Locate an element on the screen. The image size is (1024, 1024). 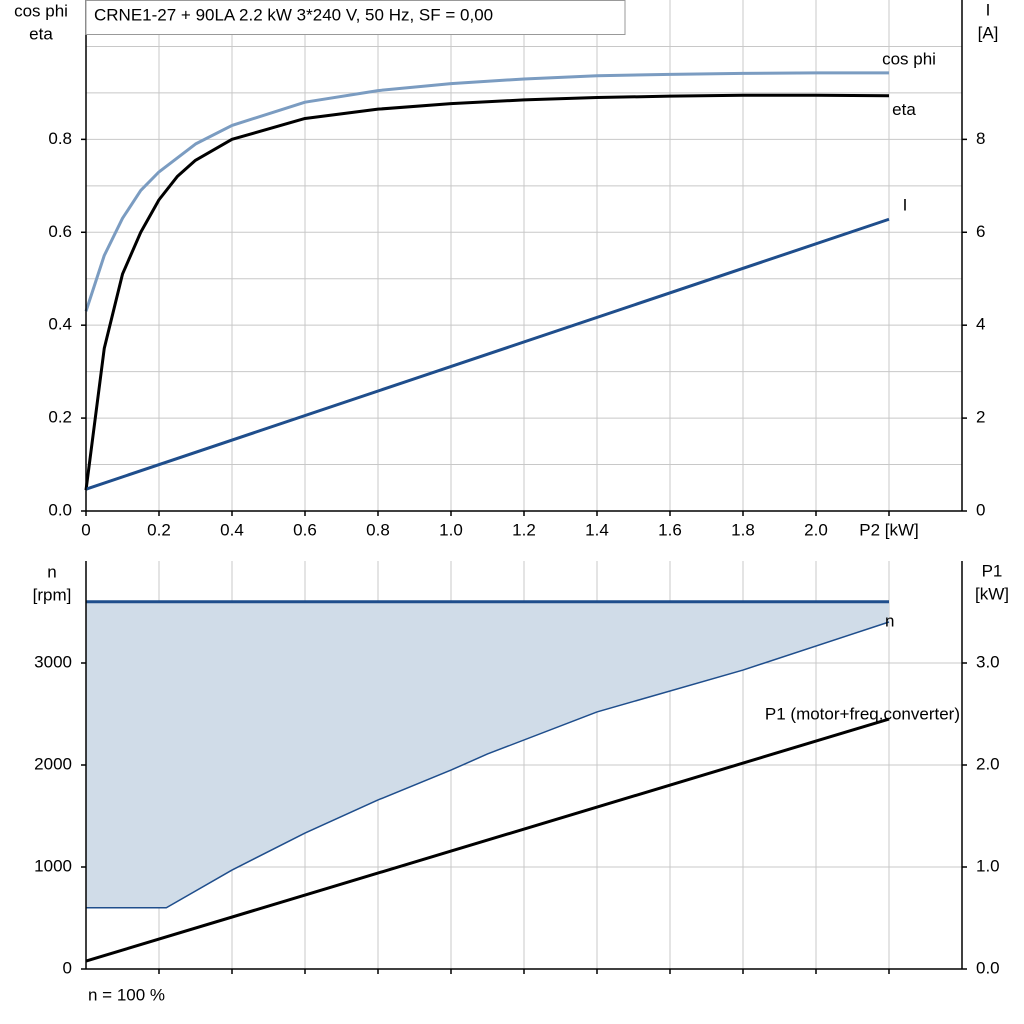
y2-tick-label: 8 is located at coordinates (980, 138).